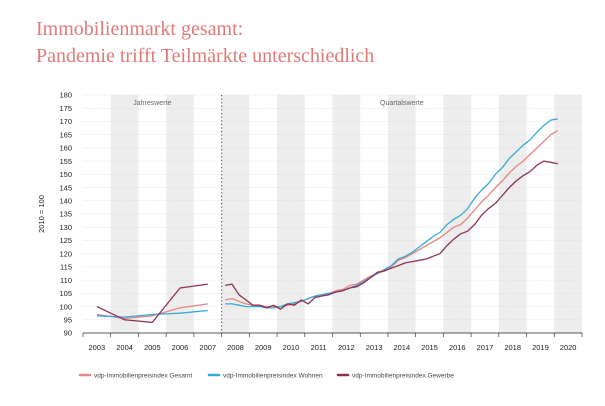 This screenshot has height=406, width=605. Describe the element at coordinates (263, 347) in the screenshot. I see `x-tick-label: 2009` at that location.